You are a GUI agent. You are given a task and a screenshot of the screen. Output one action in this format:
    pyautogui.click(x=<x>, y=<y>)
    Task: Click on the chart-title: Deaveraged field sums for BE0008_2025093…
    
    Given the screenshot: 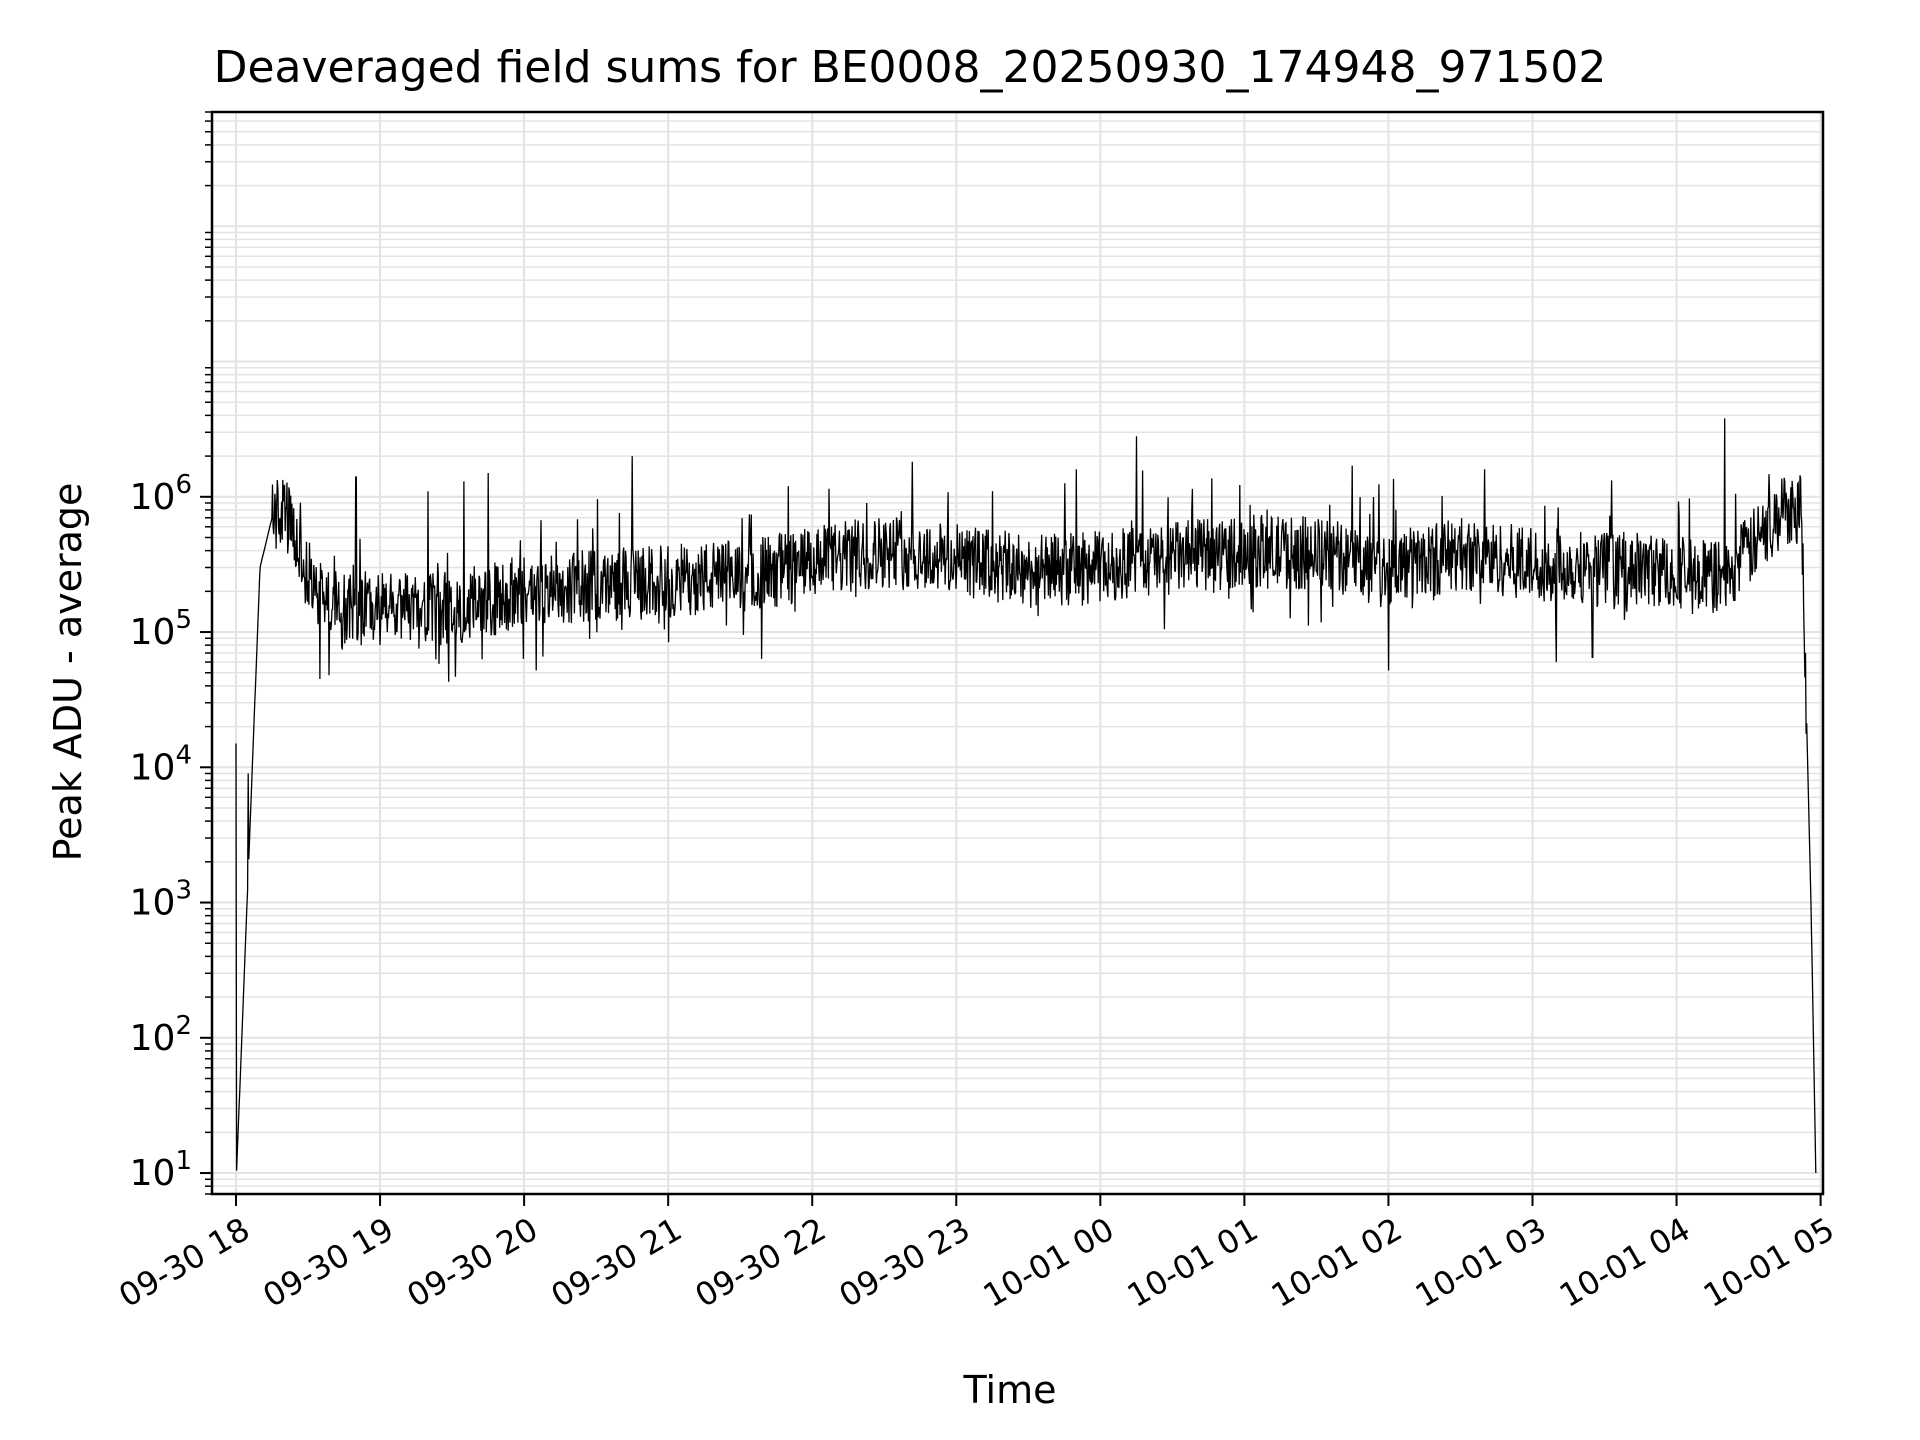 What is the action you would take?
    pyautogui.click(x=910, y=67)
    